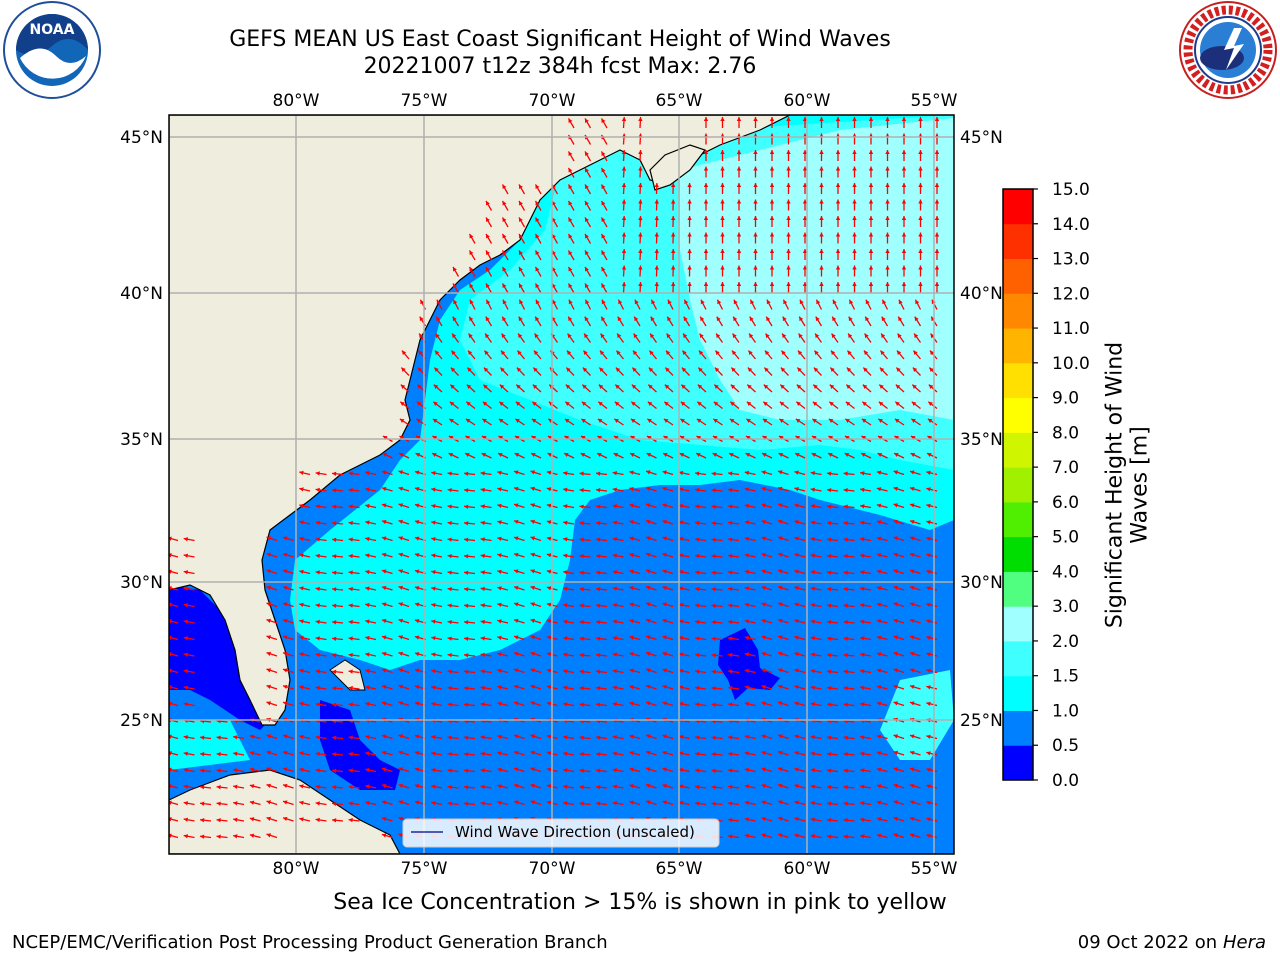 The width and height of the screenshot is (1280, 960). What do you see at coordinates (347, 675) in the screenshot?
I see `land-andros` at bounding box center [347, 675].